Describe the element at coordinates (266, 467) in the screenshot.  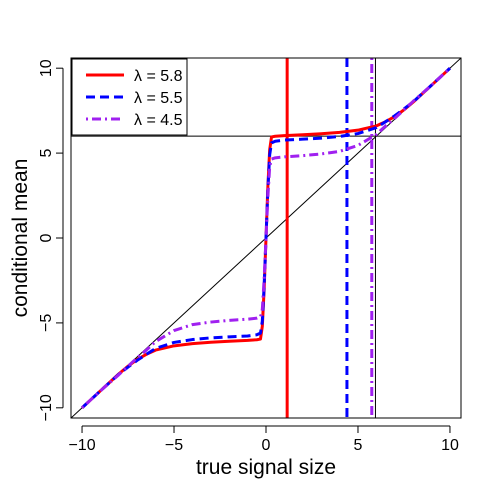
I see `x-axis-title: true signal size` at that location.